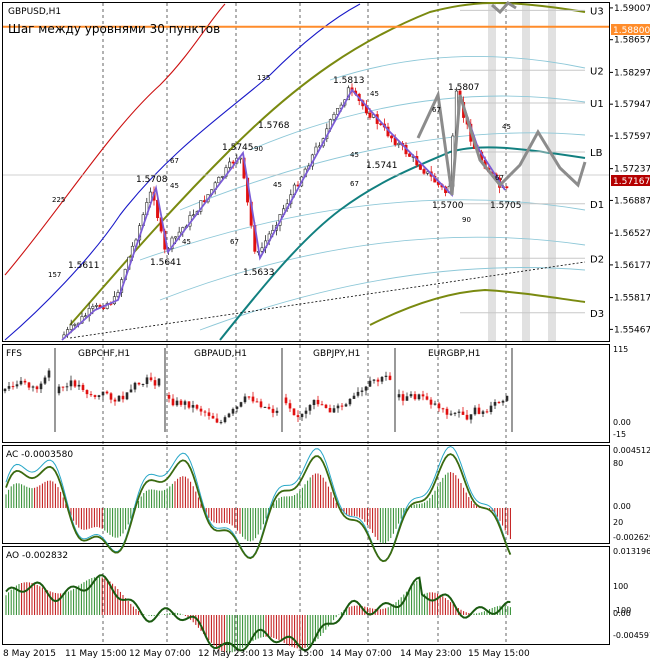 This screenshot has height=664, width=650. What do you see at coordinates (258, 390) in the screenshot?
I see `ffs-candles` at bounding box center [258, 390].